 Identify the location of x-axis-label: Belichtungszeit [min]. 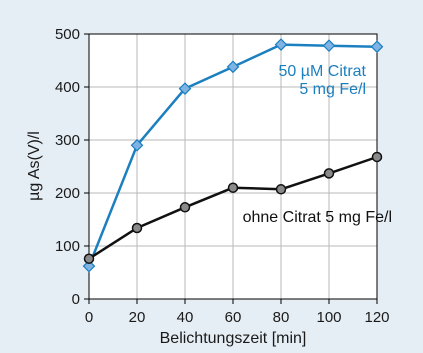
(233, 338).